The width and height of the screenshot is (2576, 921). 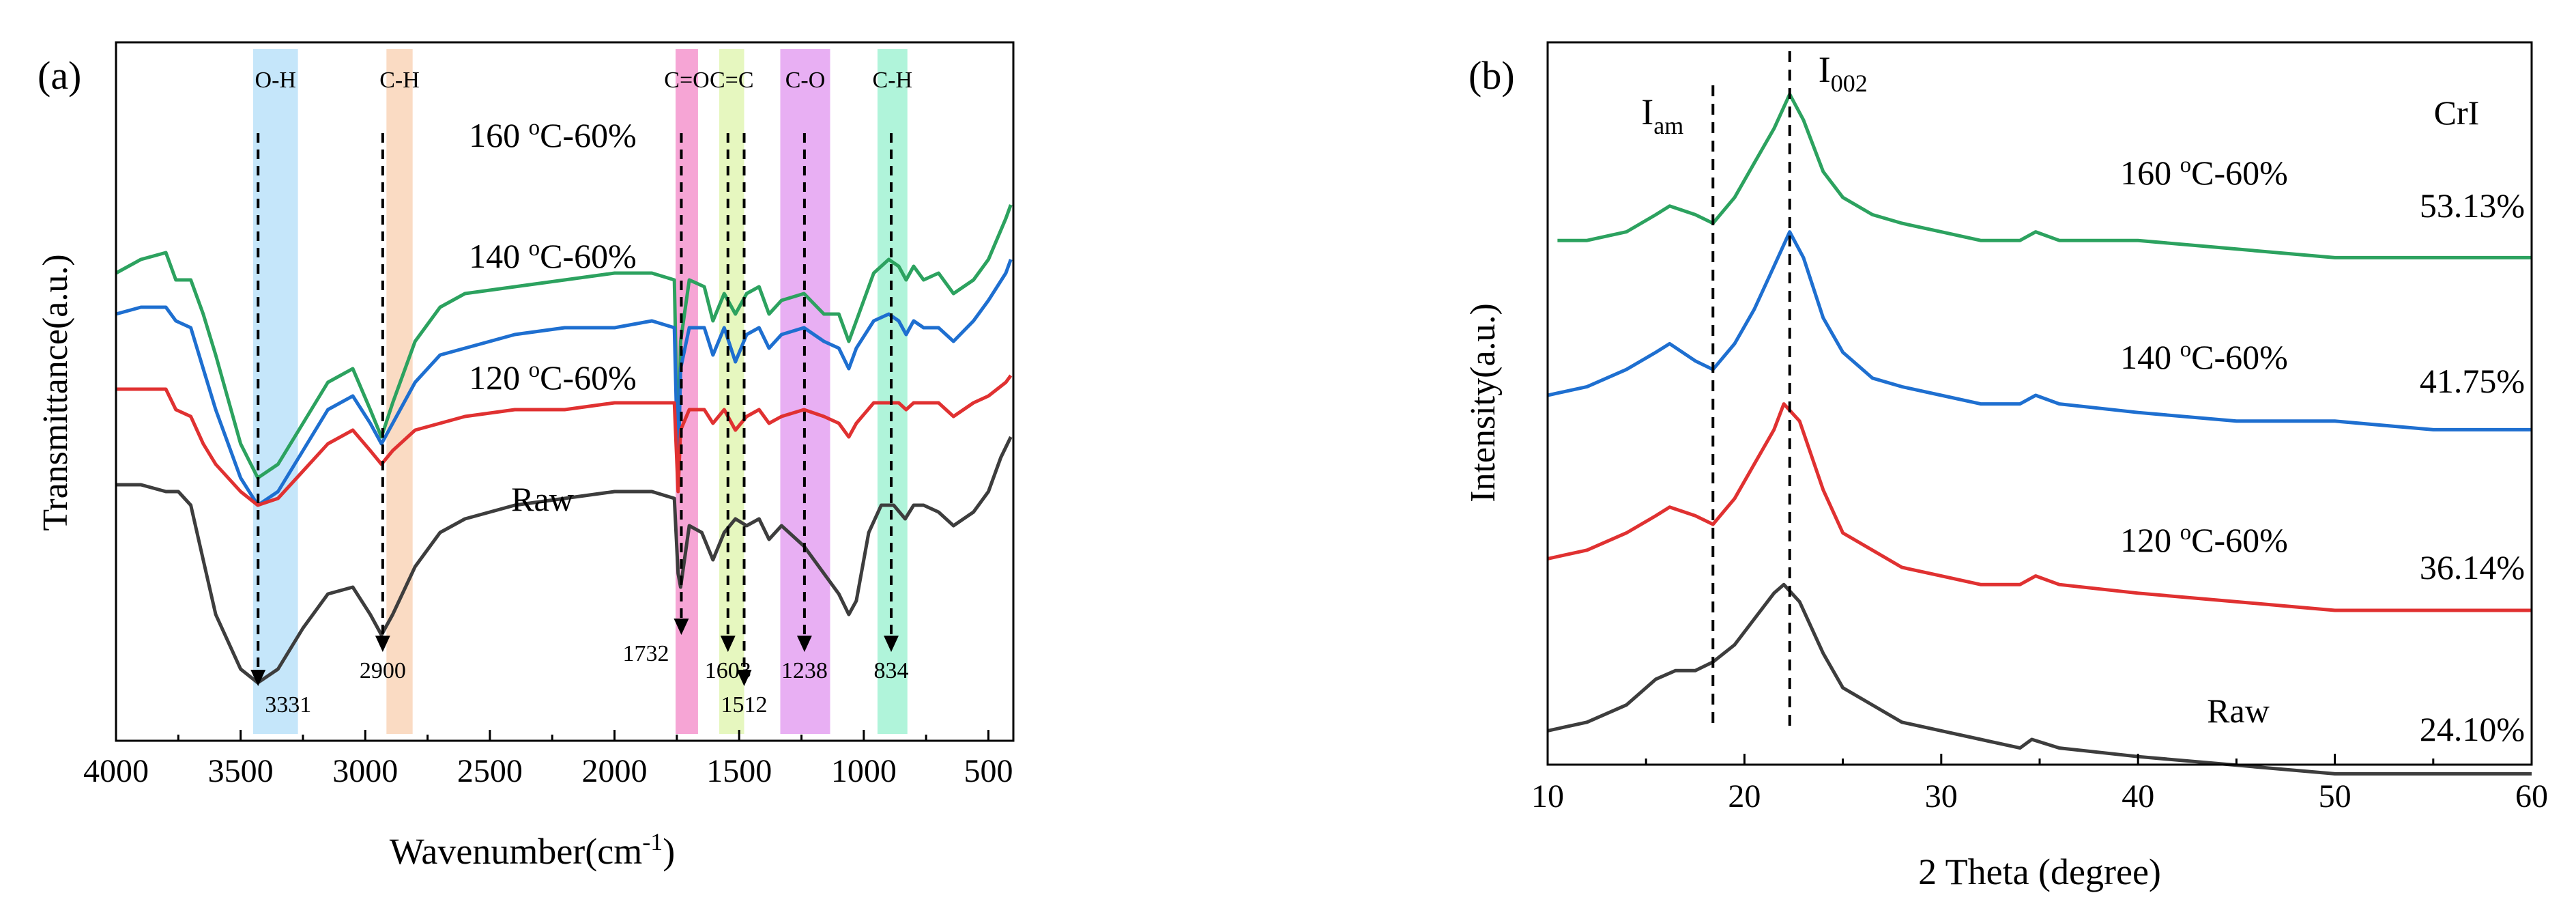 What do you see at coordinates (2039, 871) in the screenshot?
I see `x-axis-label-b: 2 Theta (degree)` at bounding box center [2039, 871].